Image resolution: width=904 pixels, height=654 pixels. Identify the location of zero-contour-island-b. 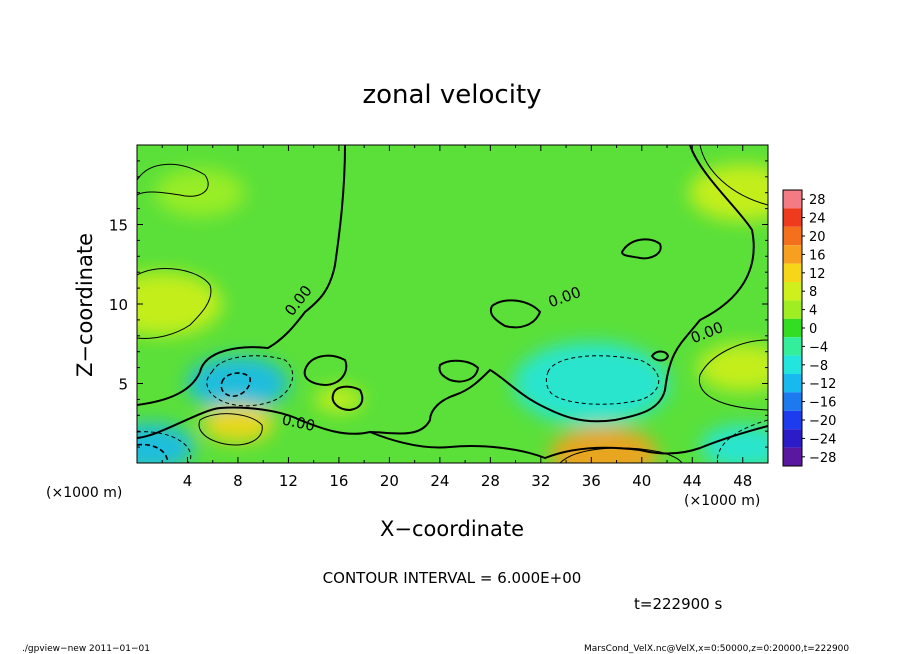
(325, 370).